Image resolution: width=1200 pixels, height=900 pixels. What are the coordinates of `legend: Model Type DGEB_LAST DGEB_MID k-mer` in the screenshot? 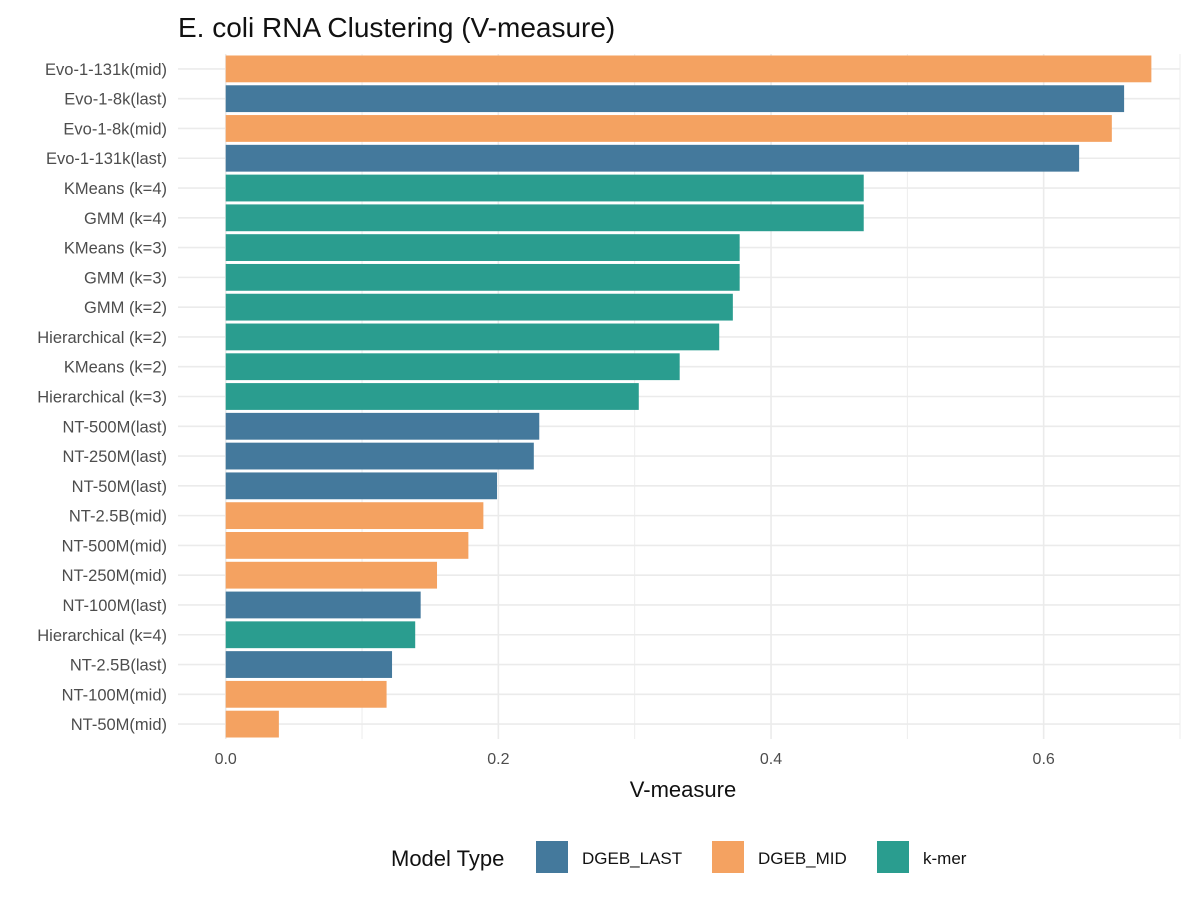 It's located at (679, 857).